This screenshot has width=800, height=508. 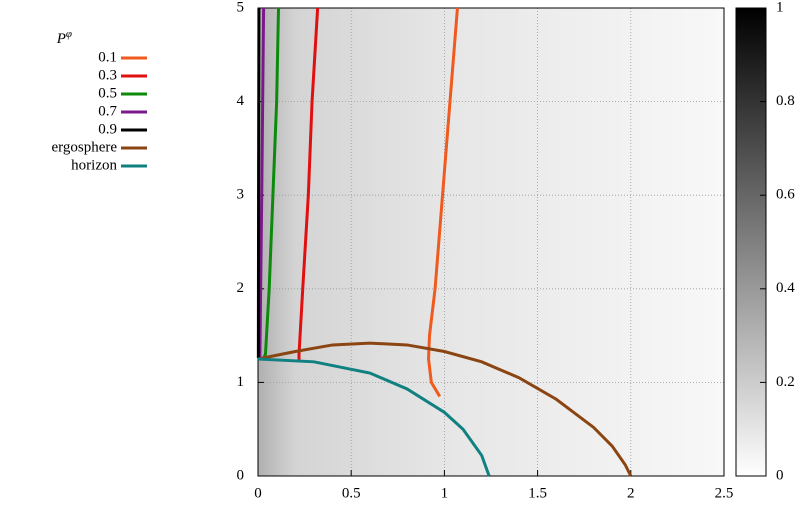 I want to click on y-tick-label: 4, so click(x=241, y=101).